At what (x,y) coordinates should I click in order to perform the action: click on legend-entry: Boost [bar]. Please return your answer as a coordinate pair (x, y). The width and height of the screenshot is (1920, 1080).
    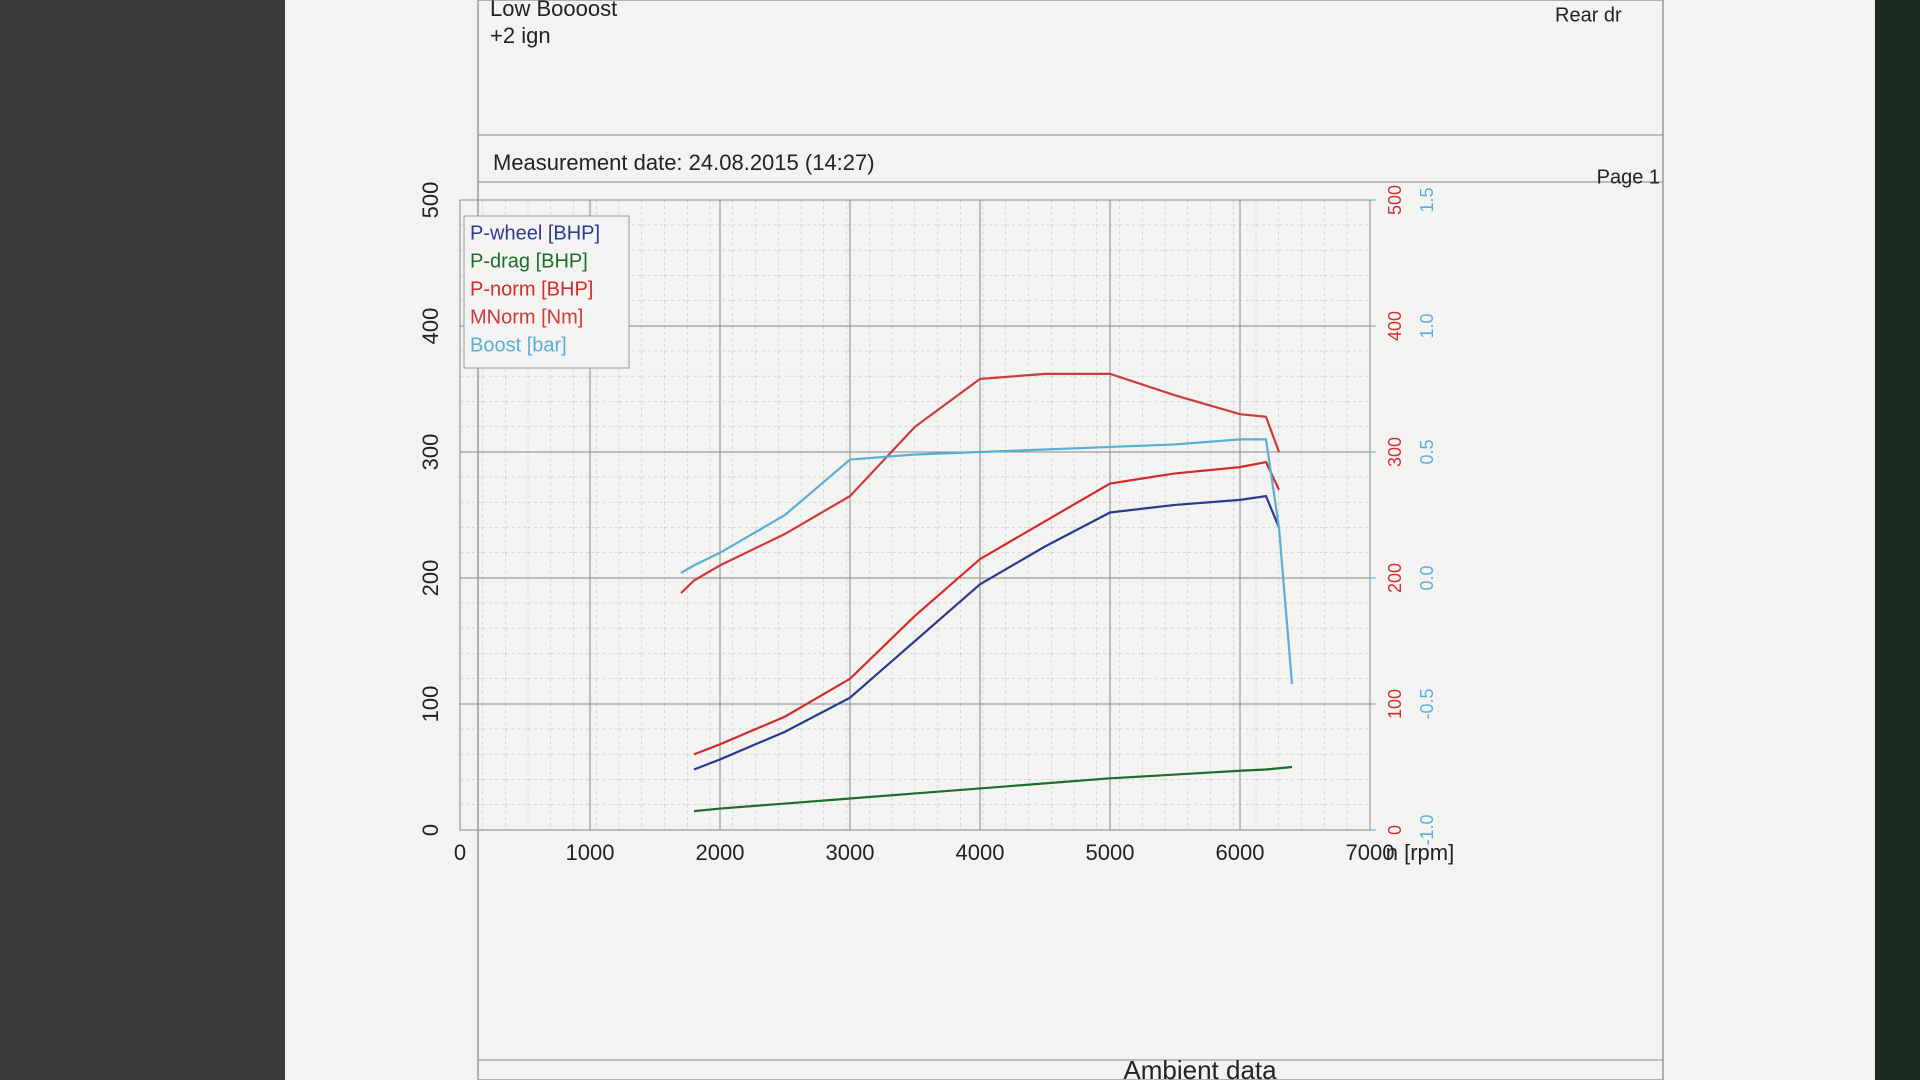
    Looking at the image, I should click on (518, 345).